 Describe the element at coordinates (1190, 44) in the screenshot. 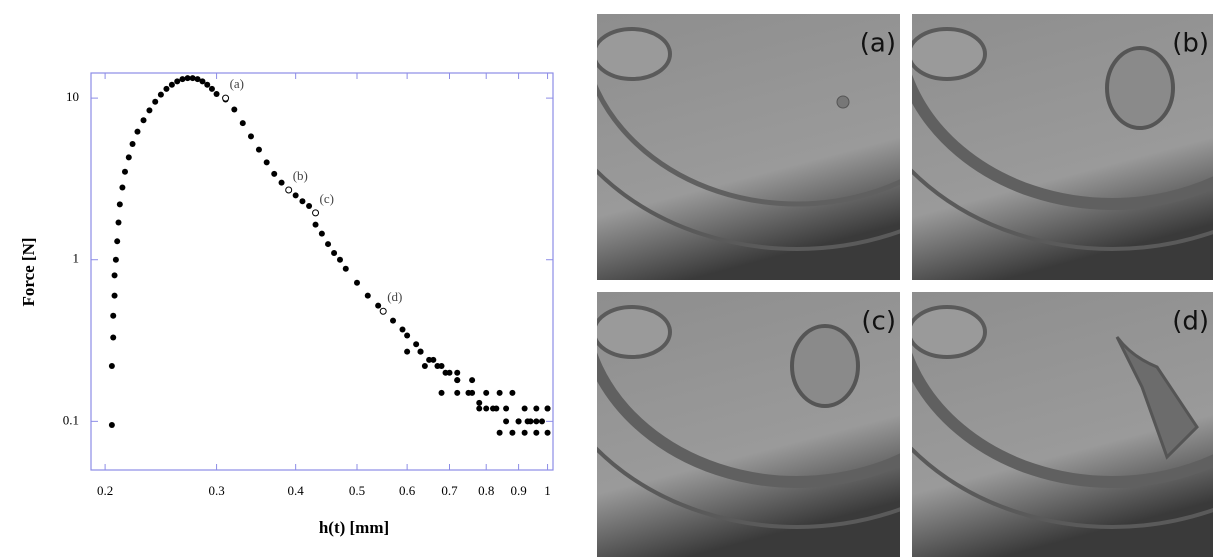

I see `panel-label: (b)` at that location.